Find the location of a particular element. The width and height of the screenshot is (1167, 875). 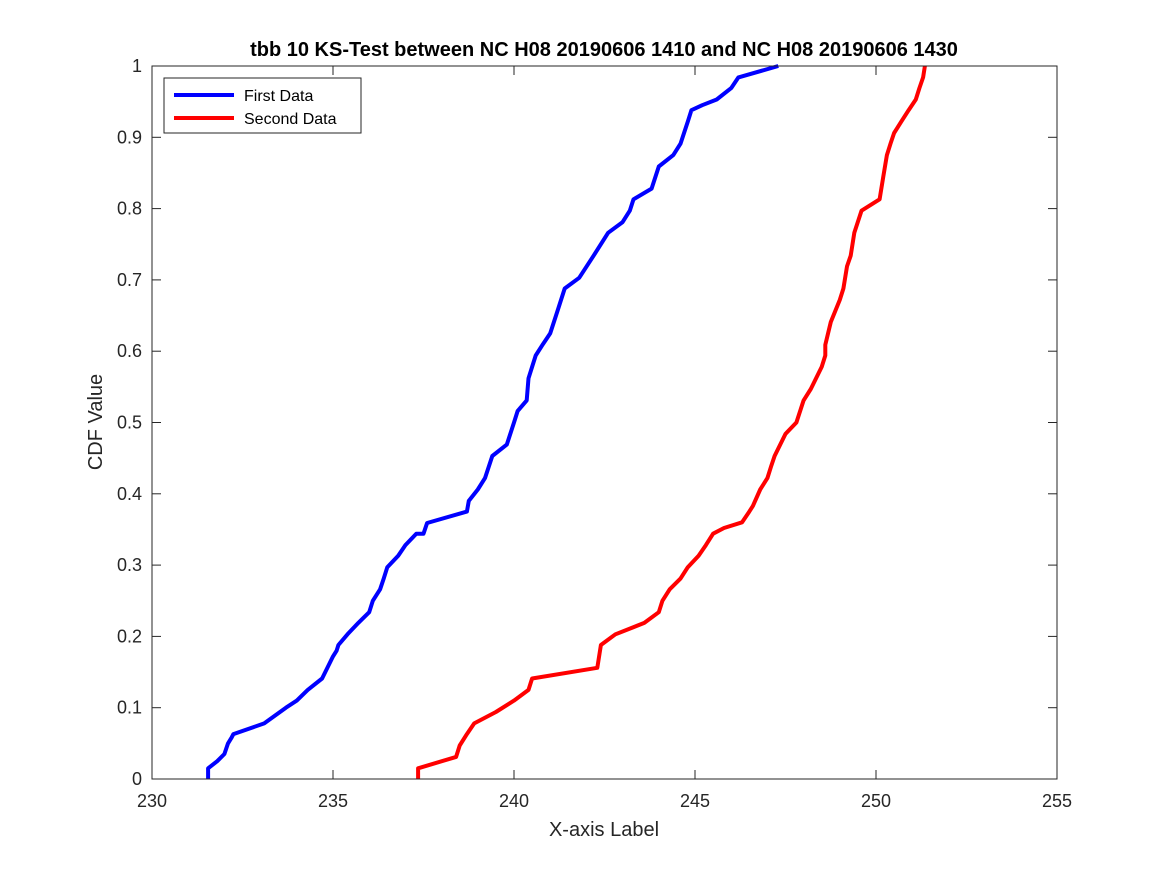

y-tick-label: 0 is located at coordinates (137, 779).